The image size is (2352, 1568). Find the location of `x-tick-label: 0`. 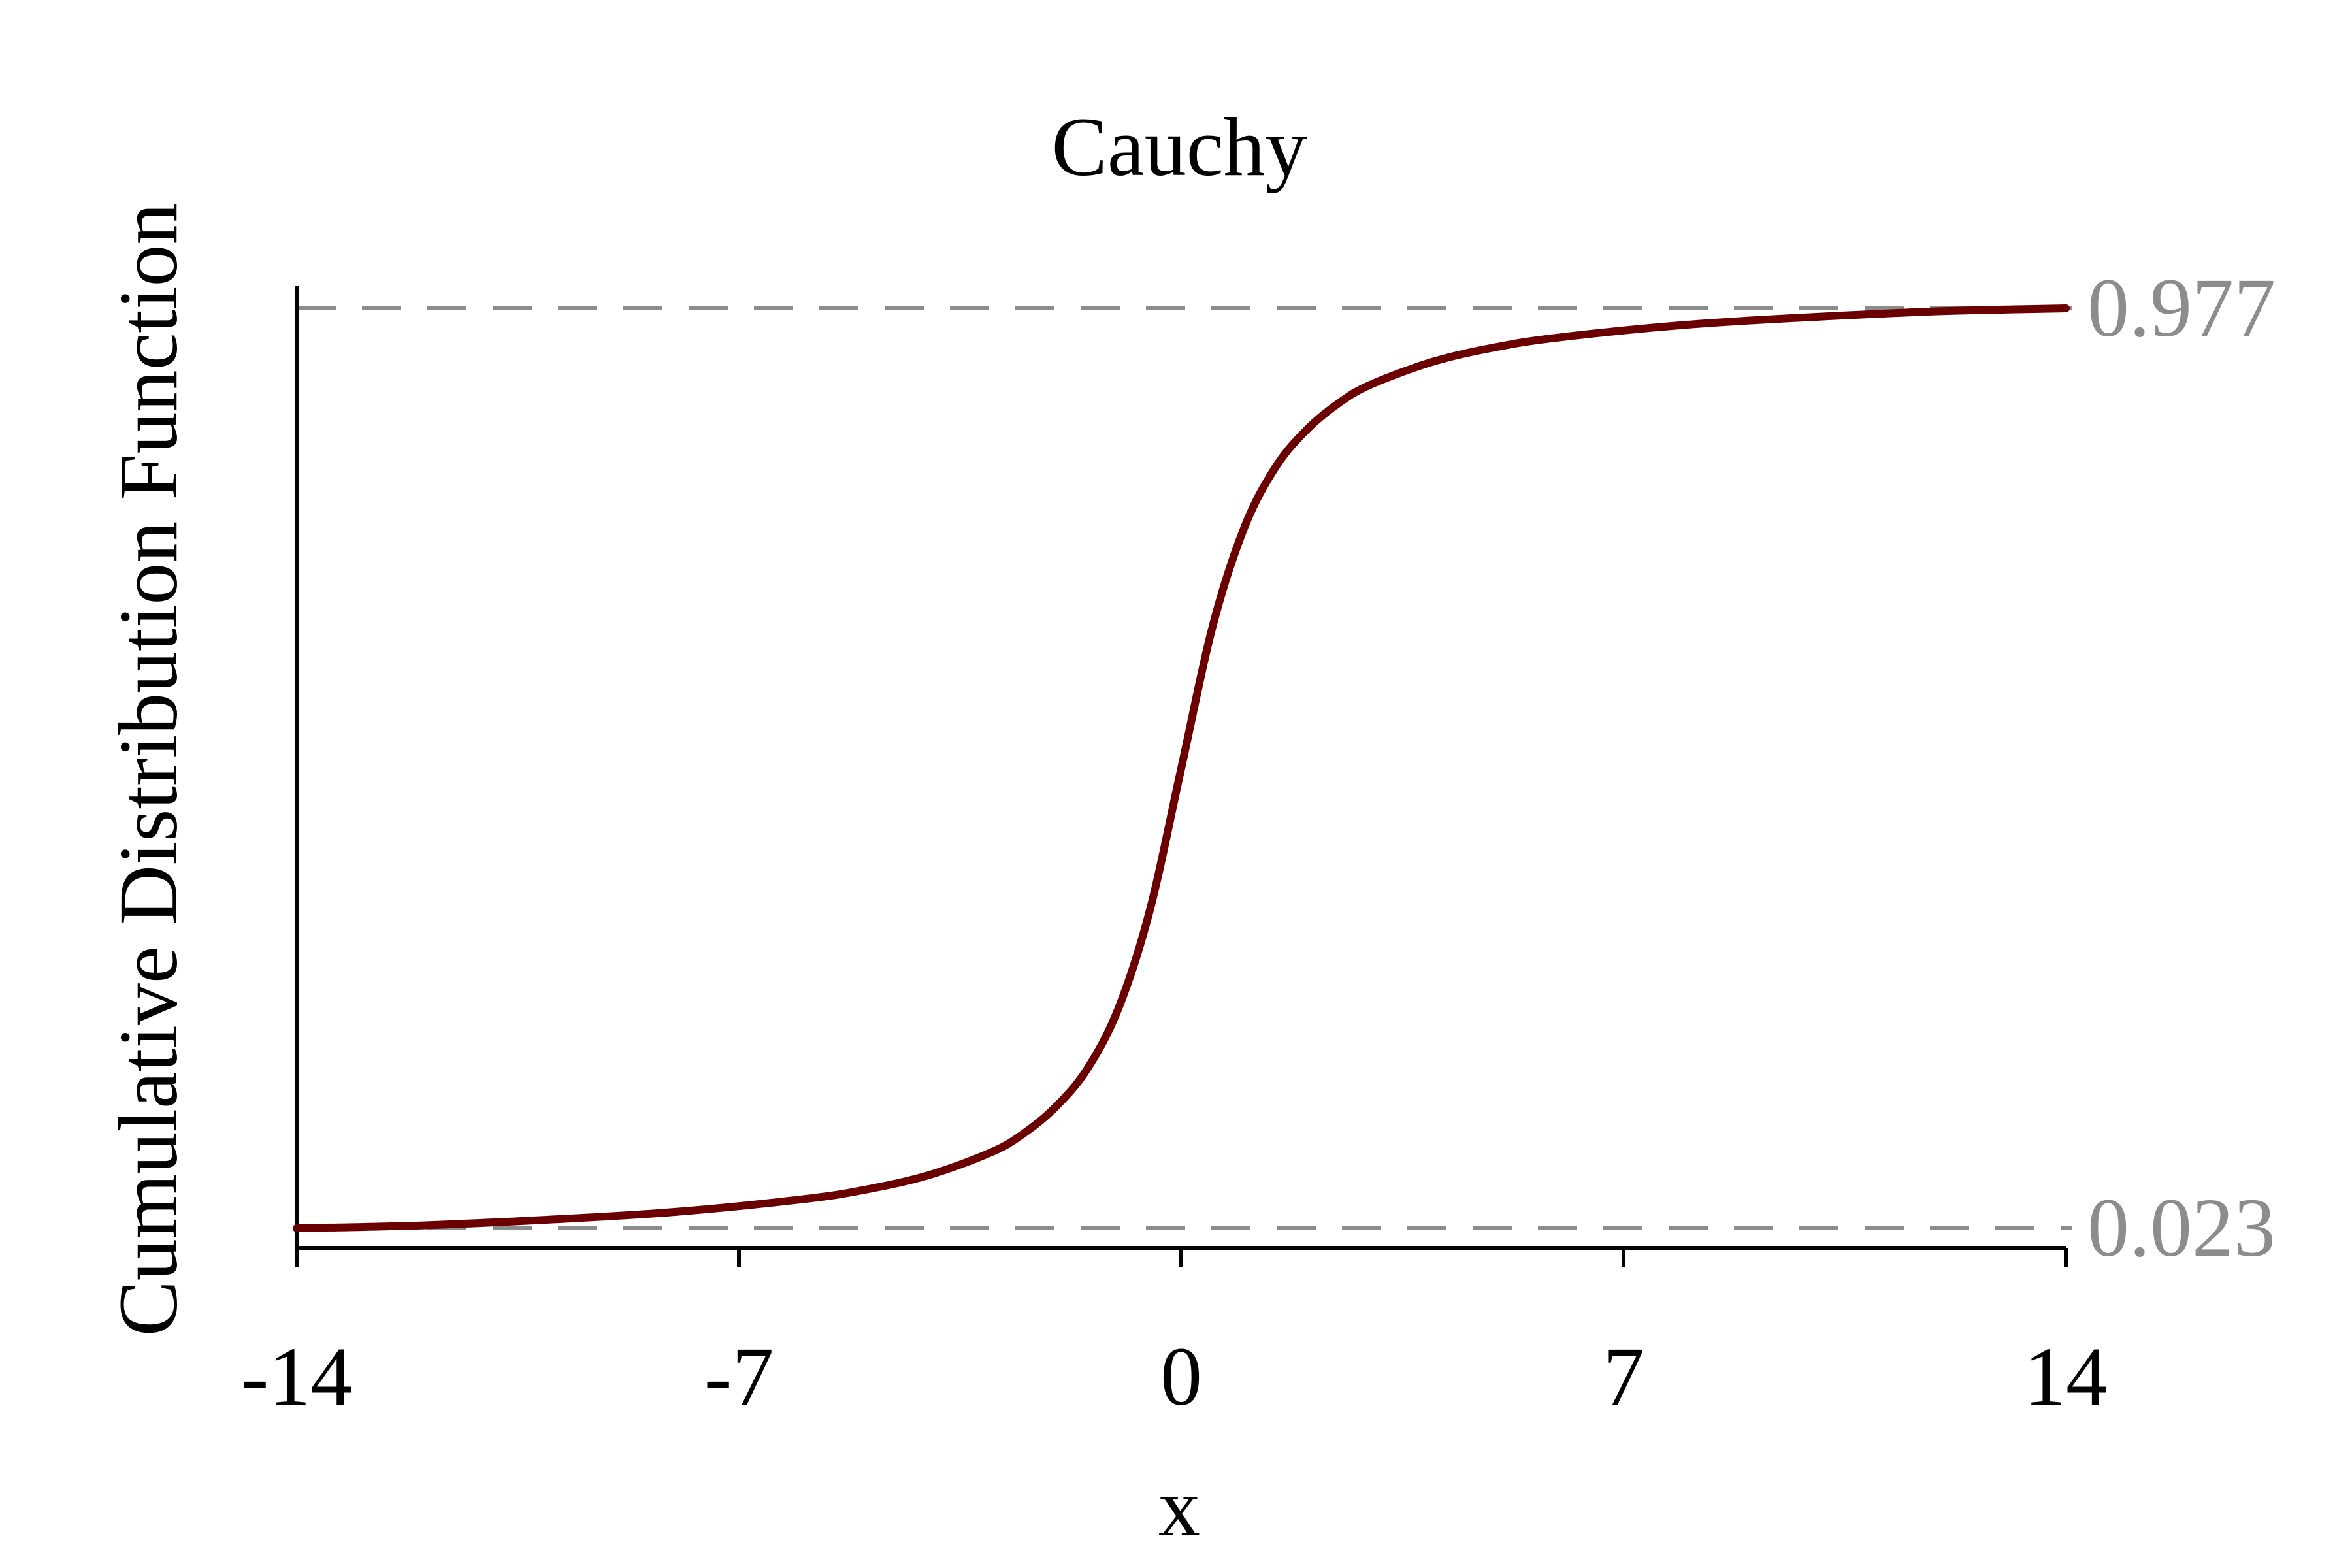

x-tick-label: 0 is located at coordinates (1181, 1376).